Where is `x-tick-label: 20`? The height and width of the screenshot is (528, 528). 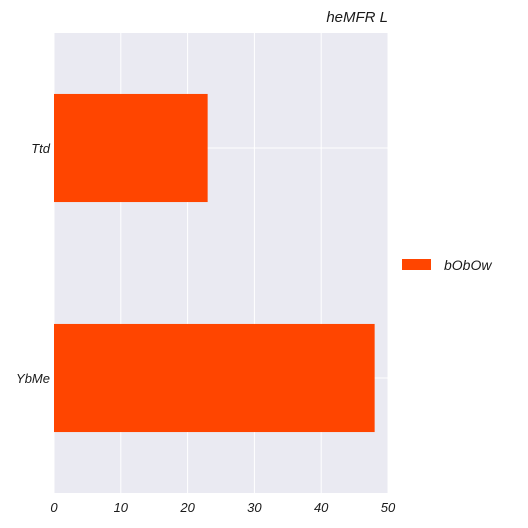 x-tick-label: 20 is located at coordinates (187, 507).